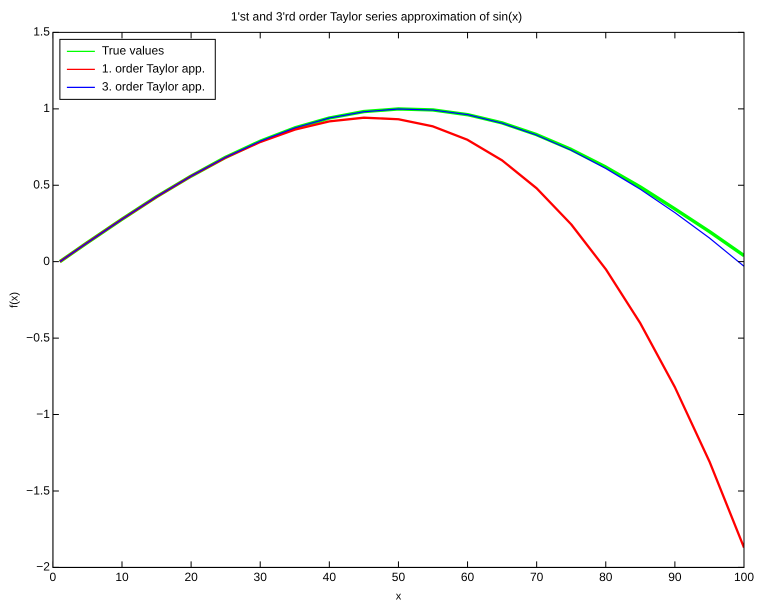 The height and width of the screenshot is (605, 757). Describe the element at coordinates (191, 577) in the screenshot. I see `x-tick-label: 20` at that location.